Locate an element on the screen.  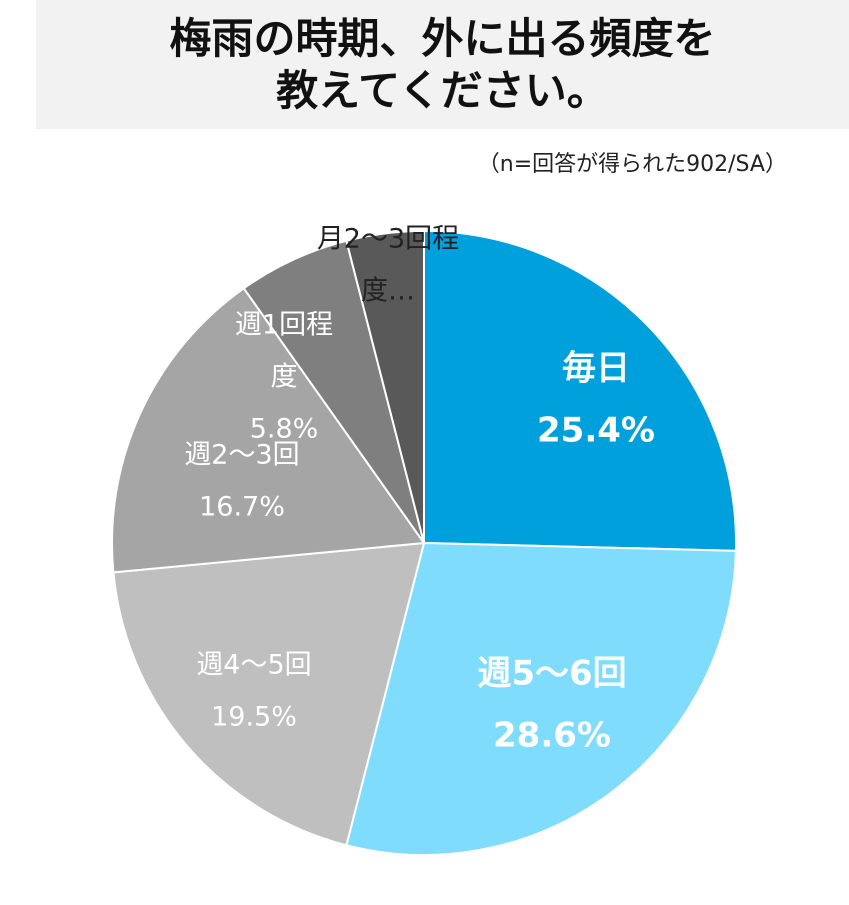
slice-2-label-line-1: 週5～6回 is located at coordinates (551, 674).